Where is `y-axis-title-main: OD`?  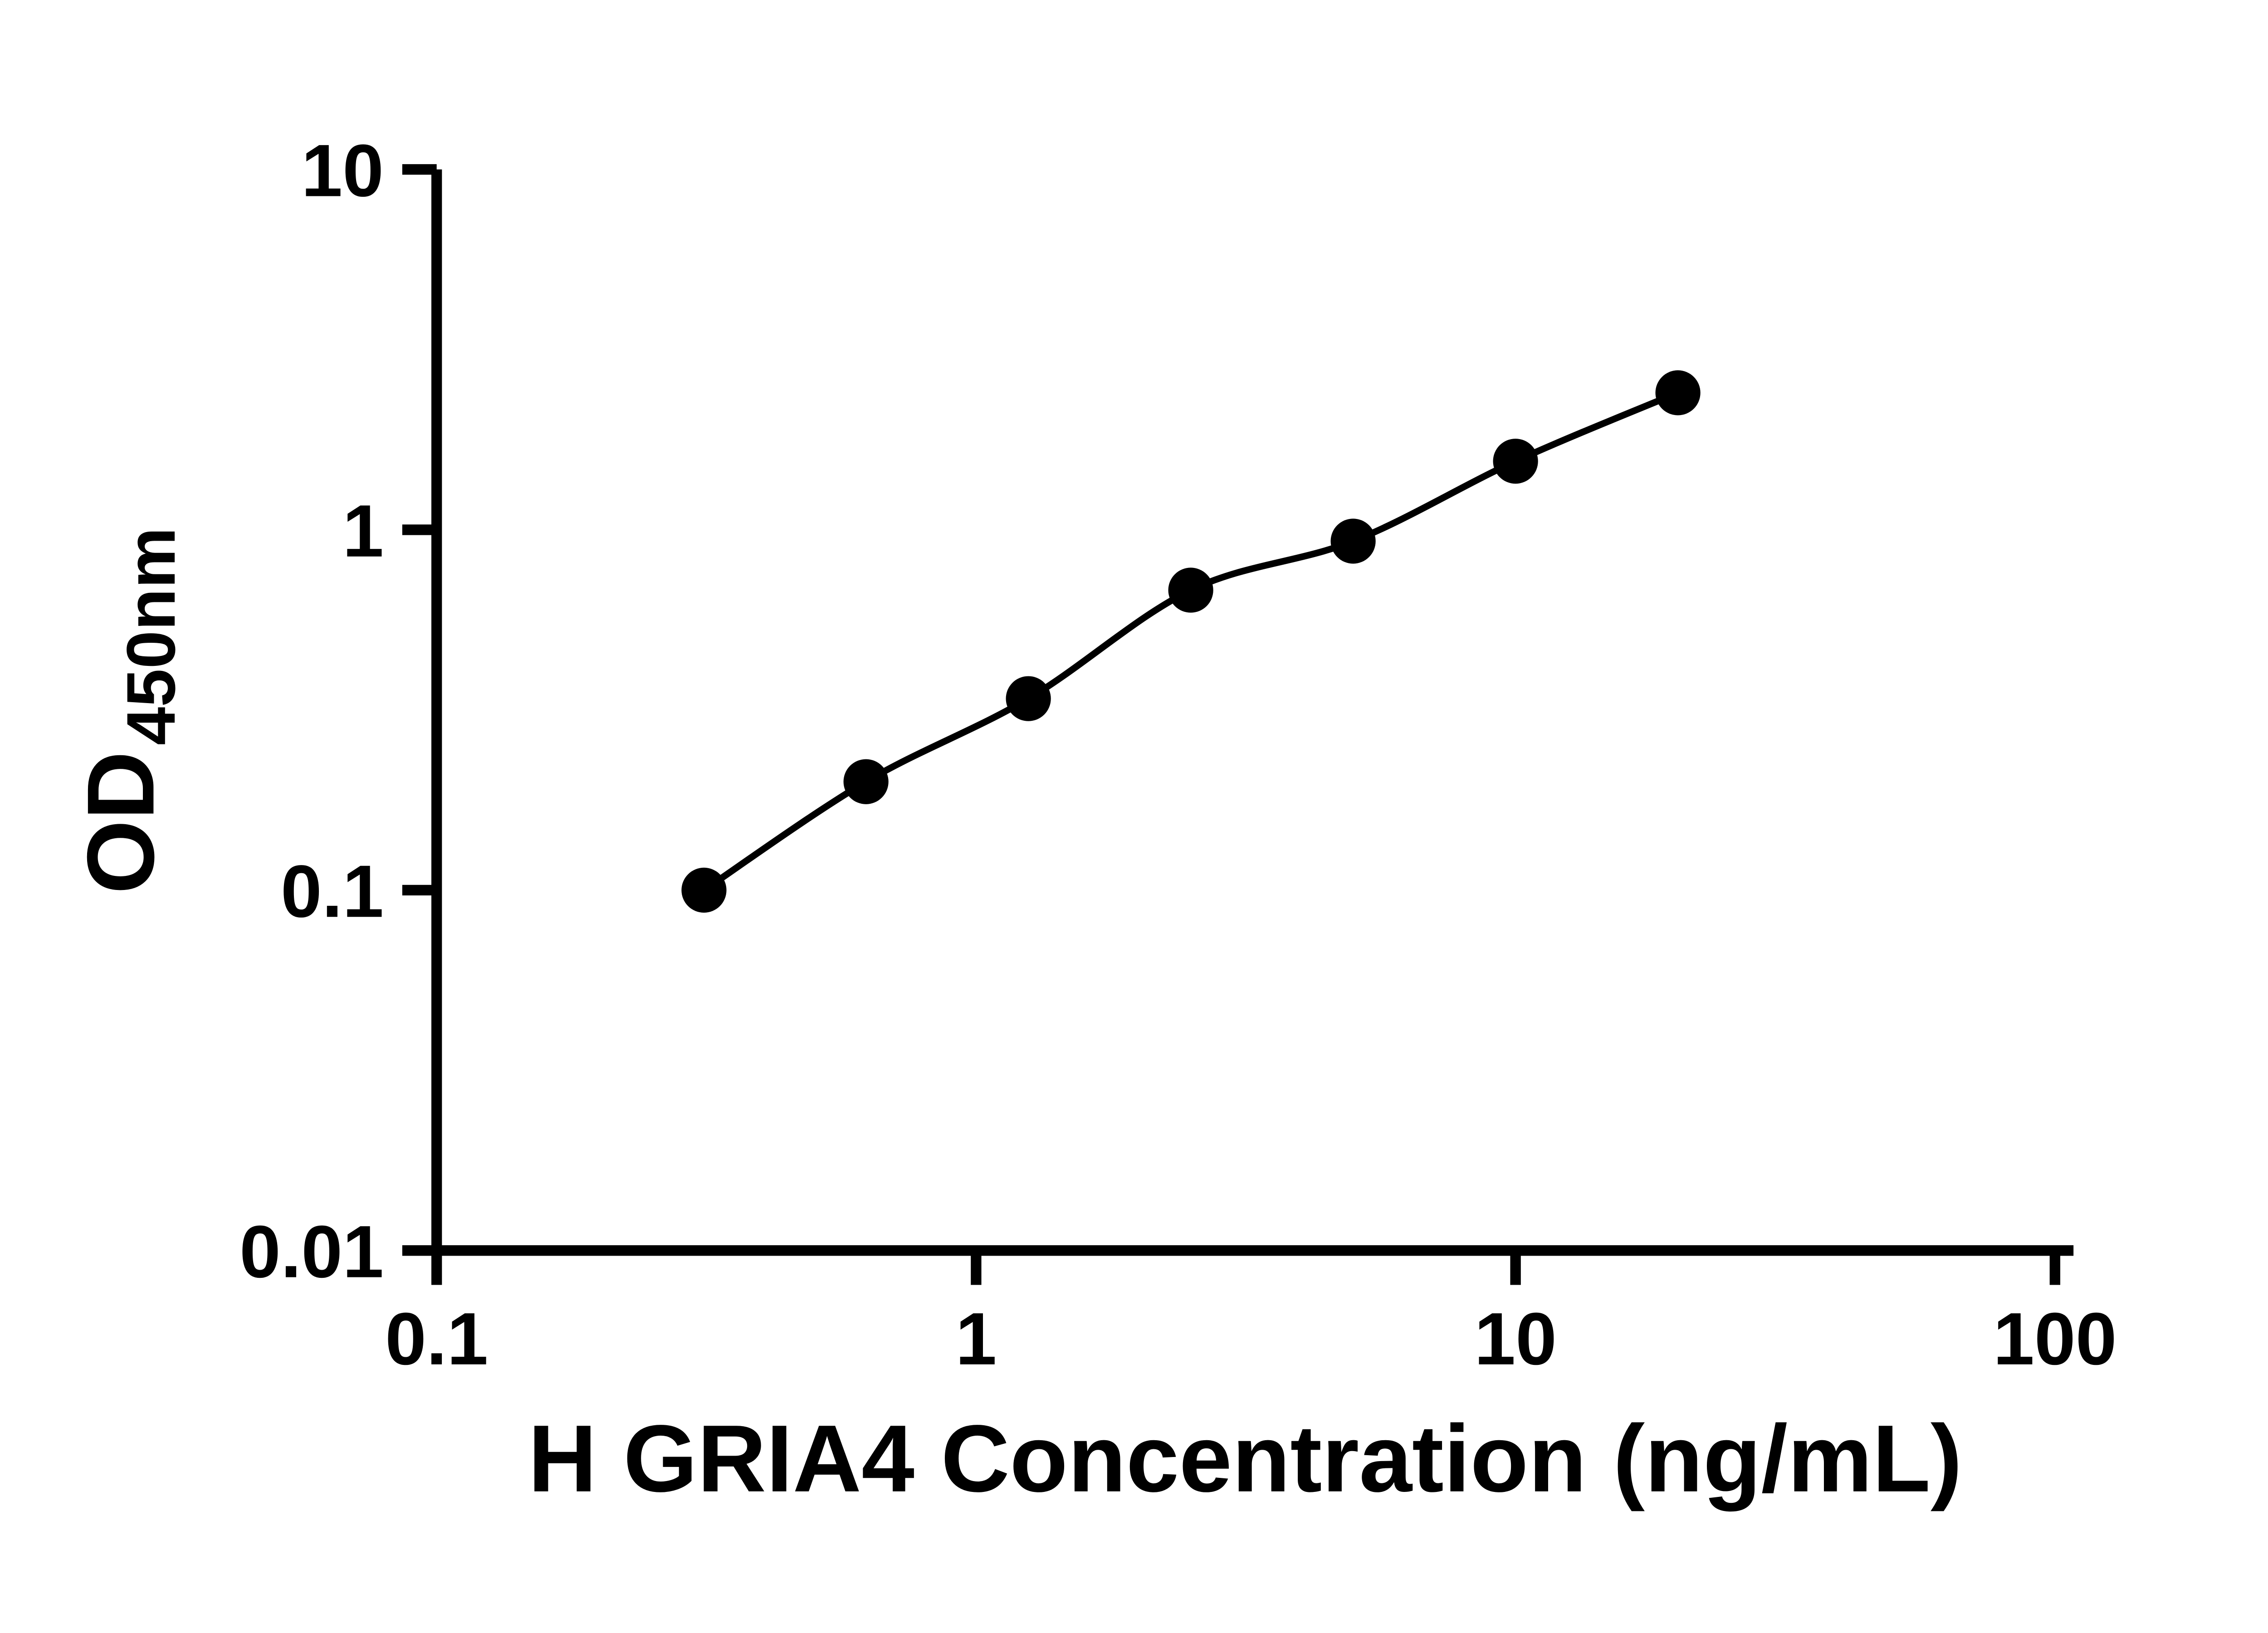
y-axis-title-main: OD is located at coordinates (121, 822).